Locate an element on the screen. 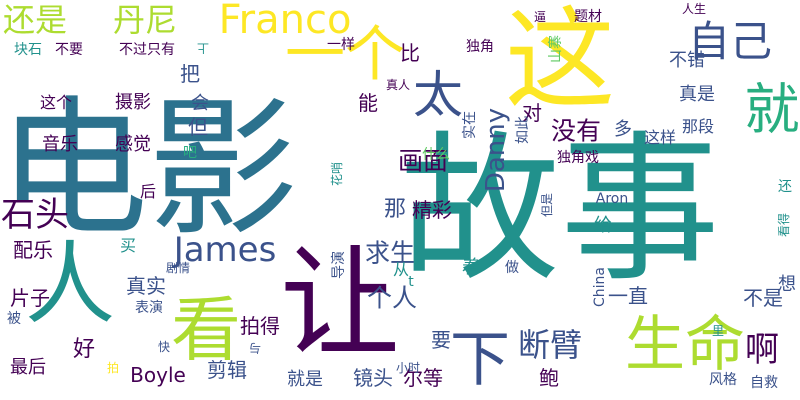 Image resolution: width=800 pixels, height=400 pixels. cloud-word: 不过只有 is located at coordinates (147, 50).